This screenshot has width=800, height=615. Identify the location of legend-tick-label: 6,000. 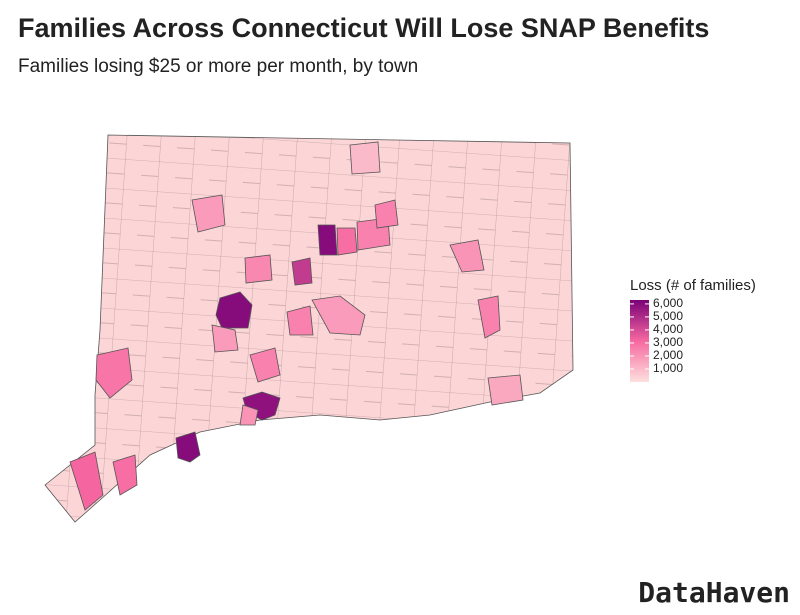
(668, 303).